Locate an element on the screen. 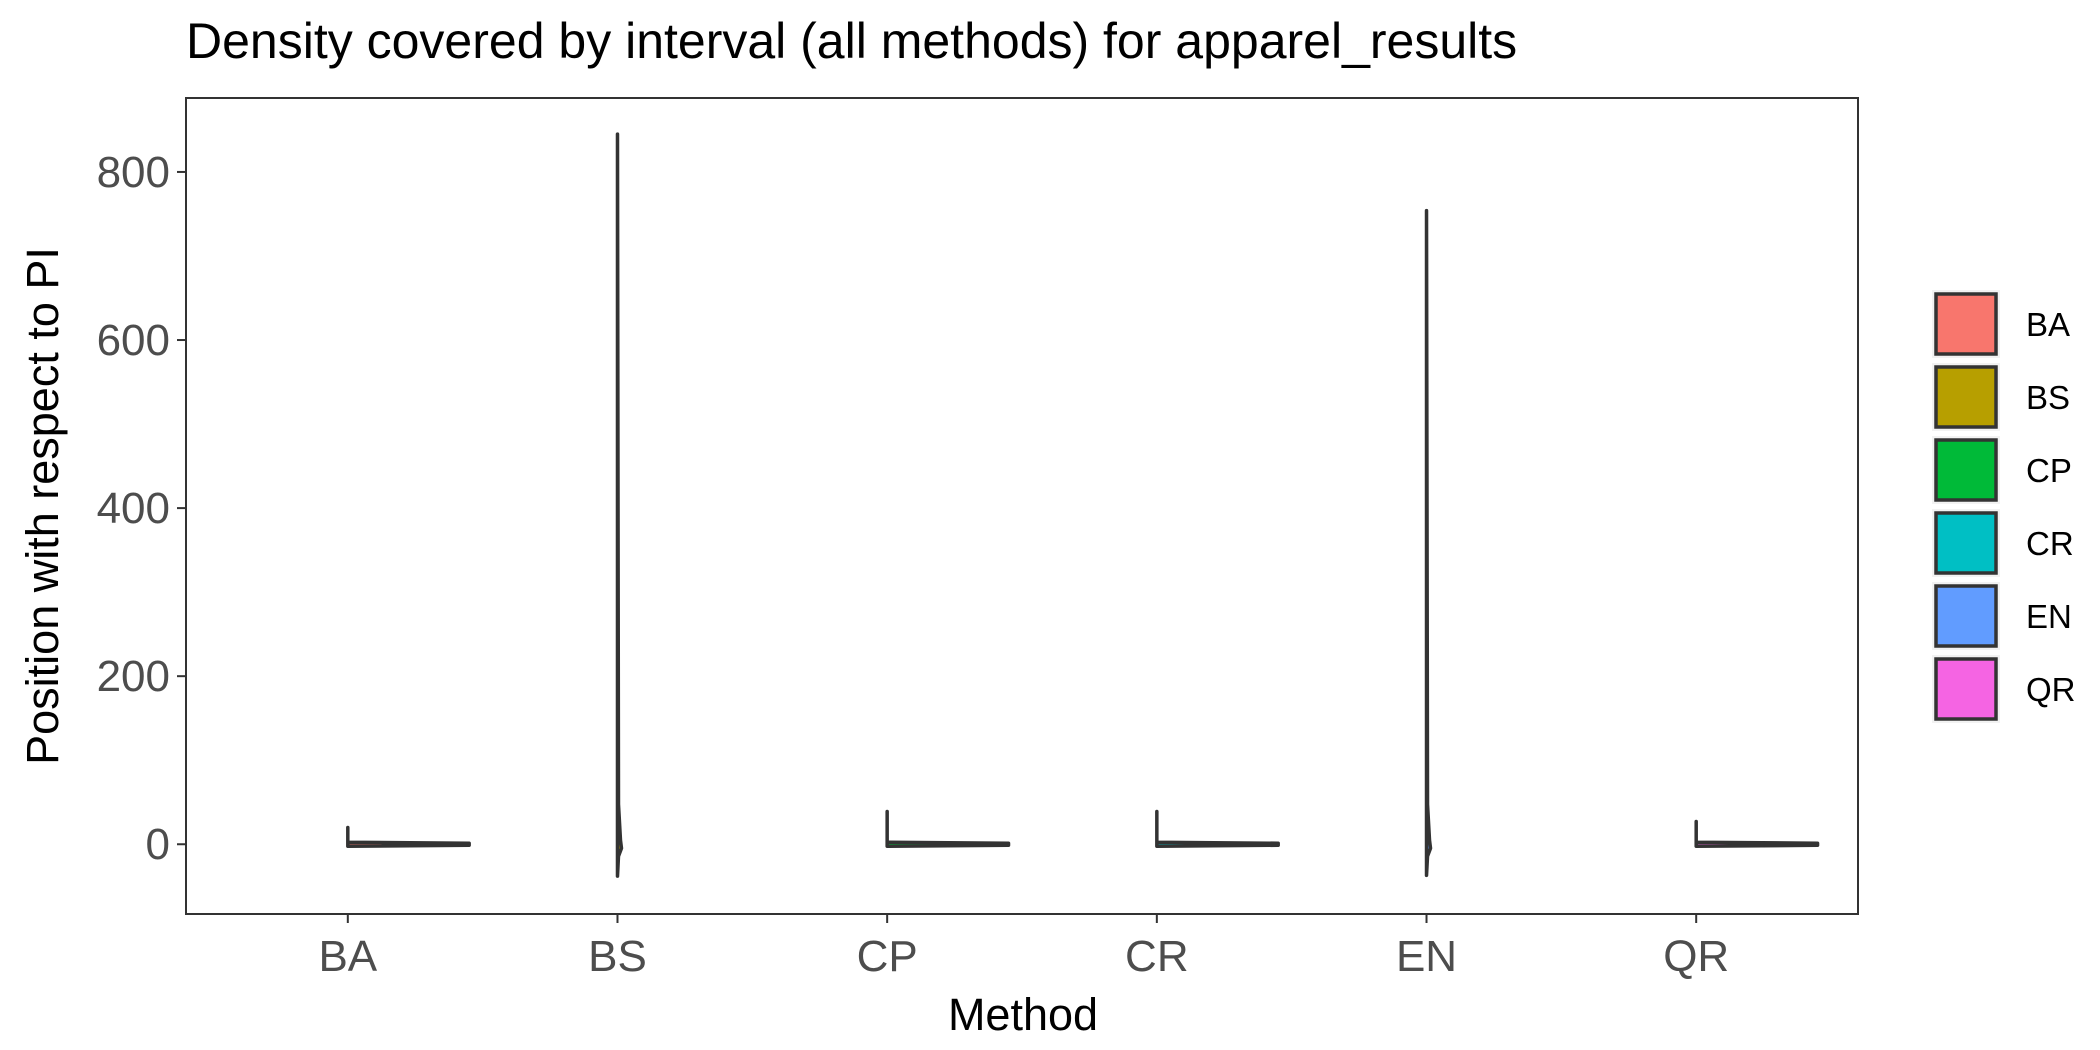  legend-label: CP is located at coordinates (2049, 470).